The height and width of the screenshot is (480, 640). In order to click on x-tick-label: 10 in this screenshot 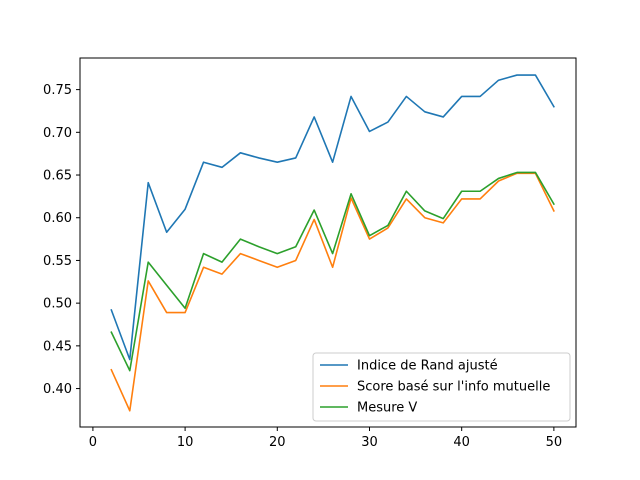, I will do `click(185, 442)`.